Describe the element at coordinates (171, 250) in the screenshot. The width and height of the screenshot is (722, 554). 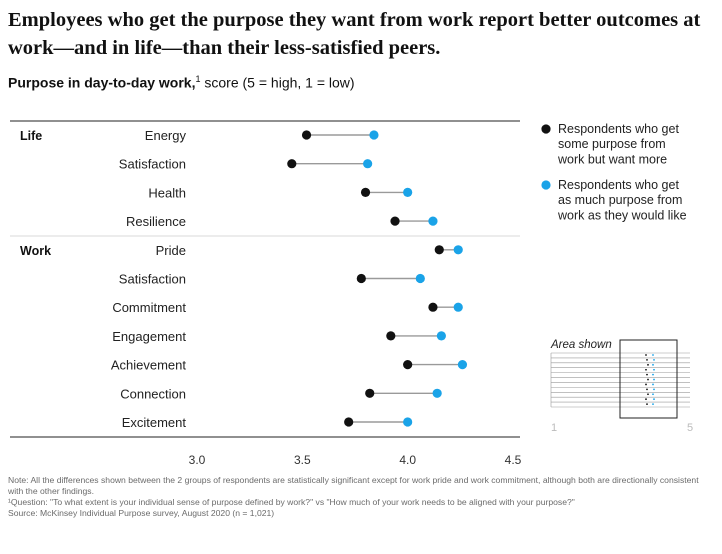
I see `category-label: Pride` at that location.